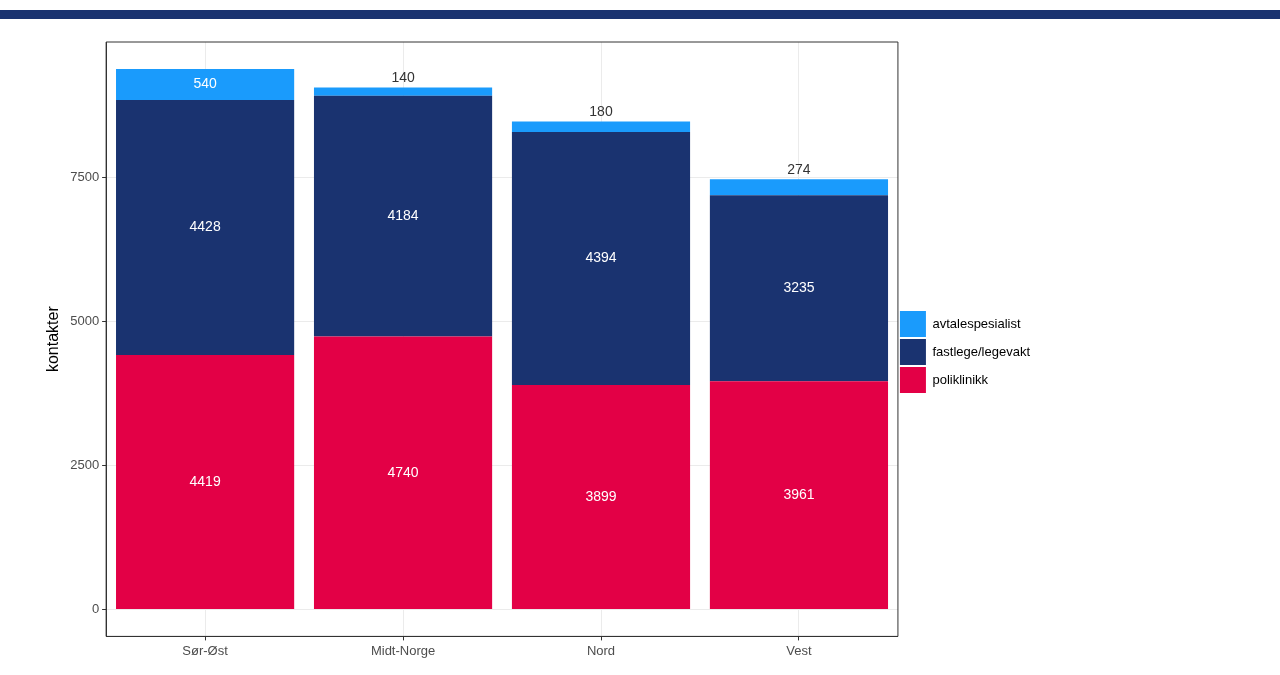  I want to click on data-label: 540, so click(205, 83).